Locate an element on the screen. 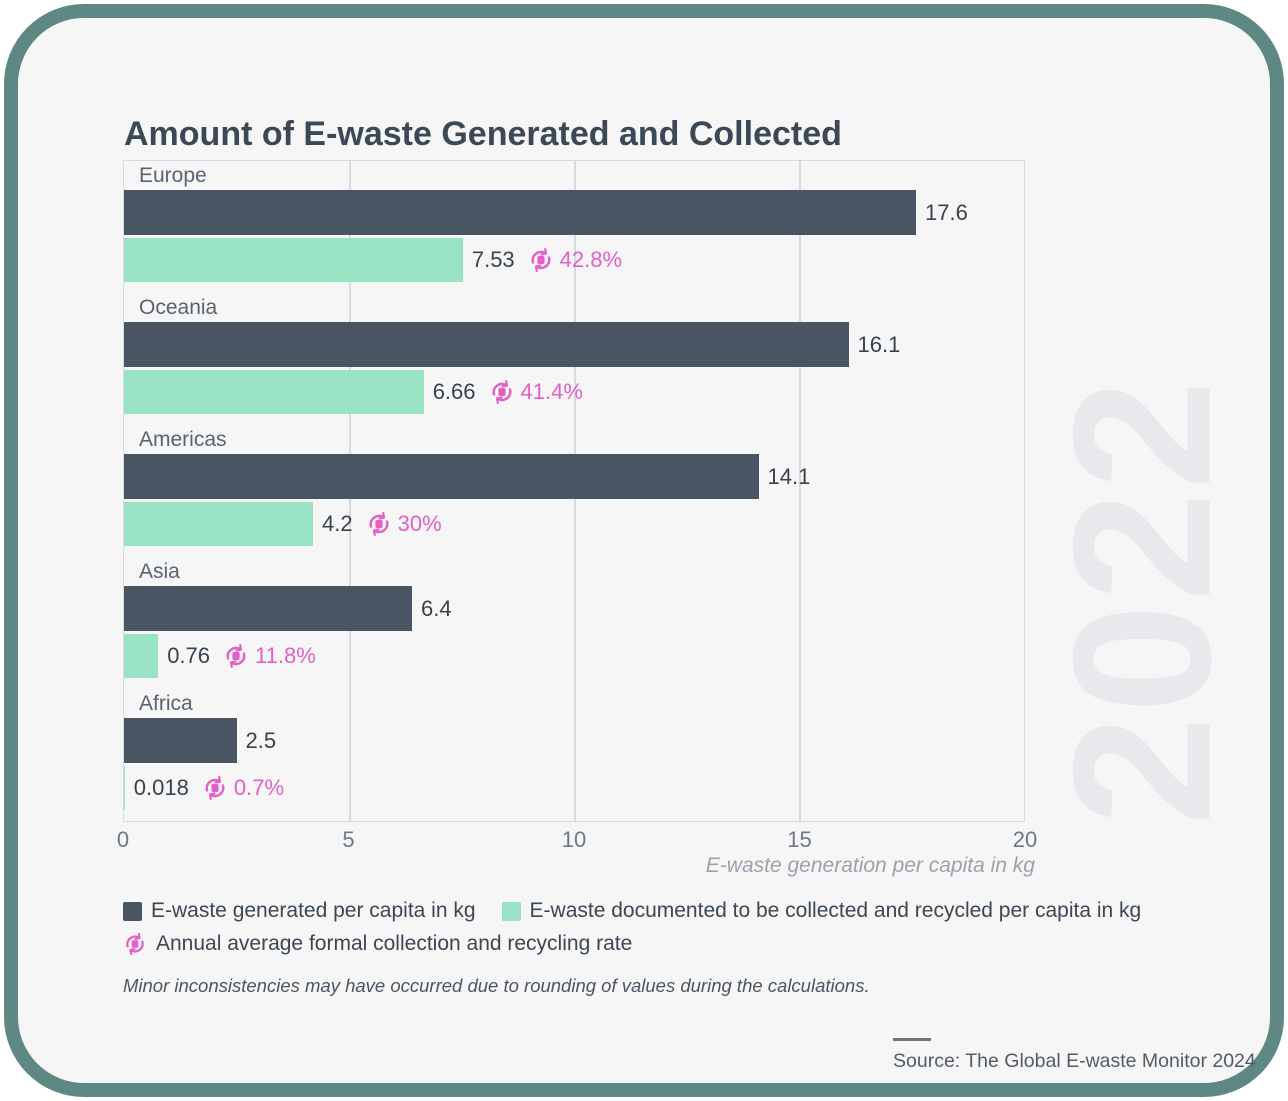 The height and width of the screenshot is (1101, 1288). collected-bar-row: 0.76 11.8% is located at coordinates (574, 656).